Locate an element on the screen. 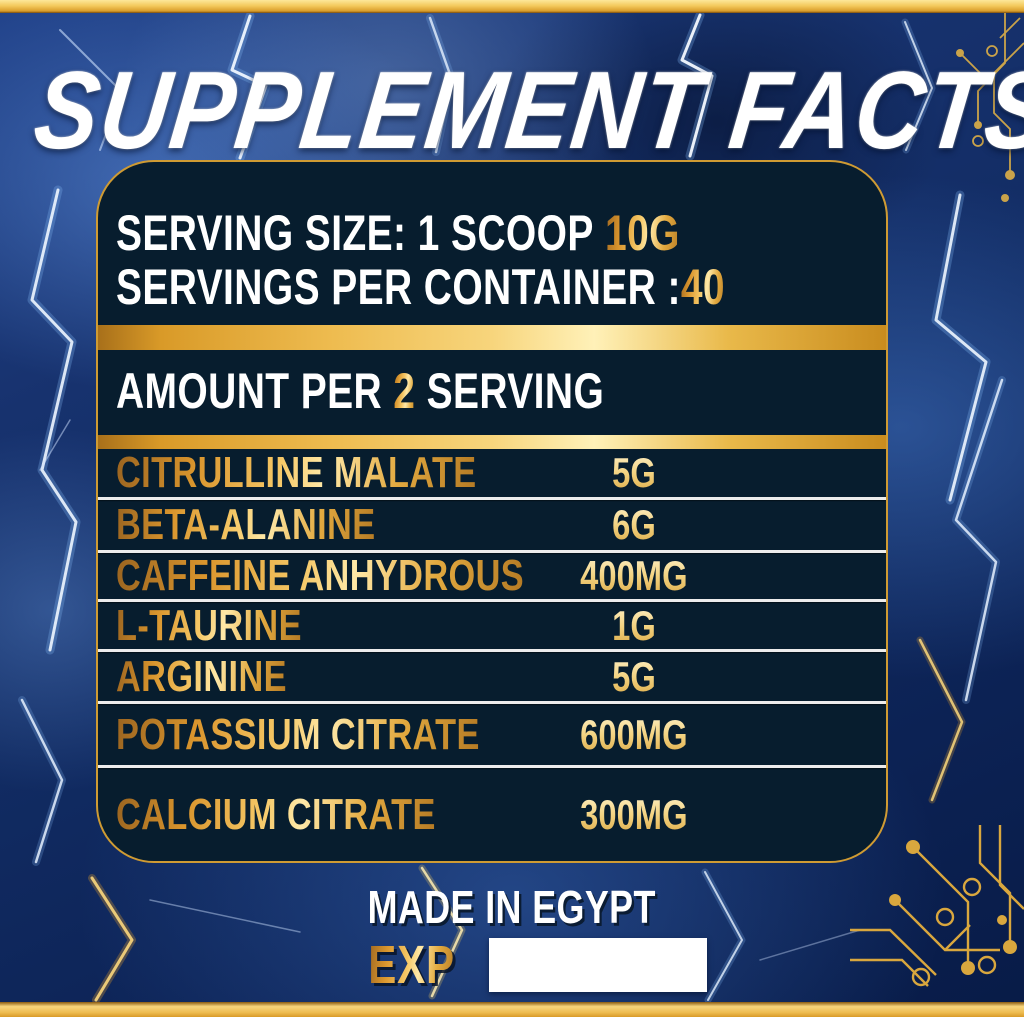 This screenshot has height=1017, width=1024. ingredient-name: CAFFEINE ANHYDROUS is located at coordinates (320, 575).